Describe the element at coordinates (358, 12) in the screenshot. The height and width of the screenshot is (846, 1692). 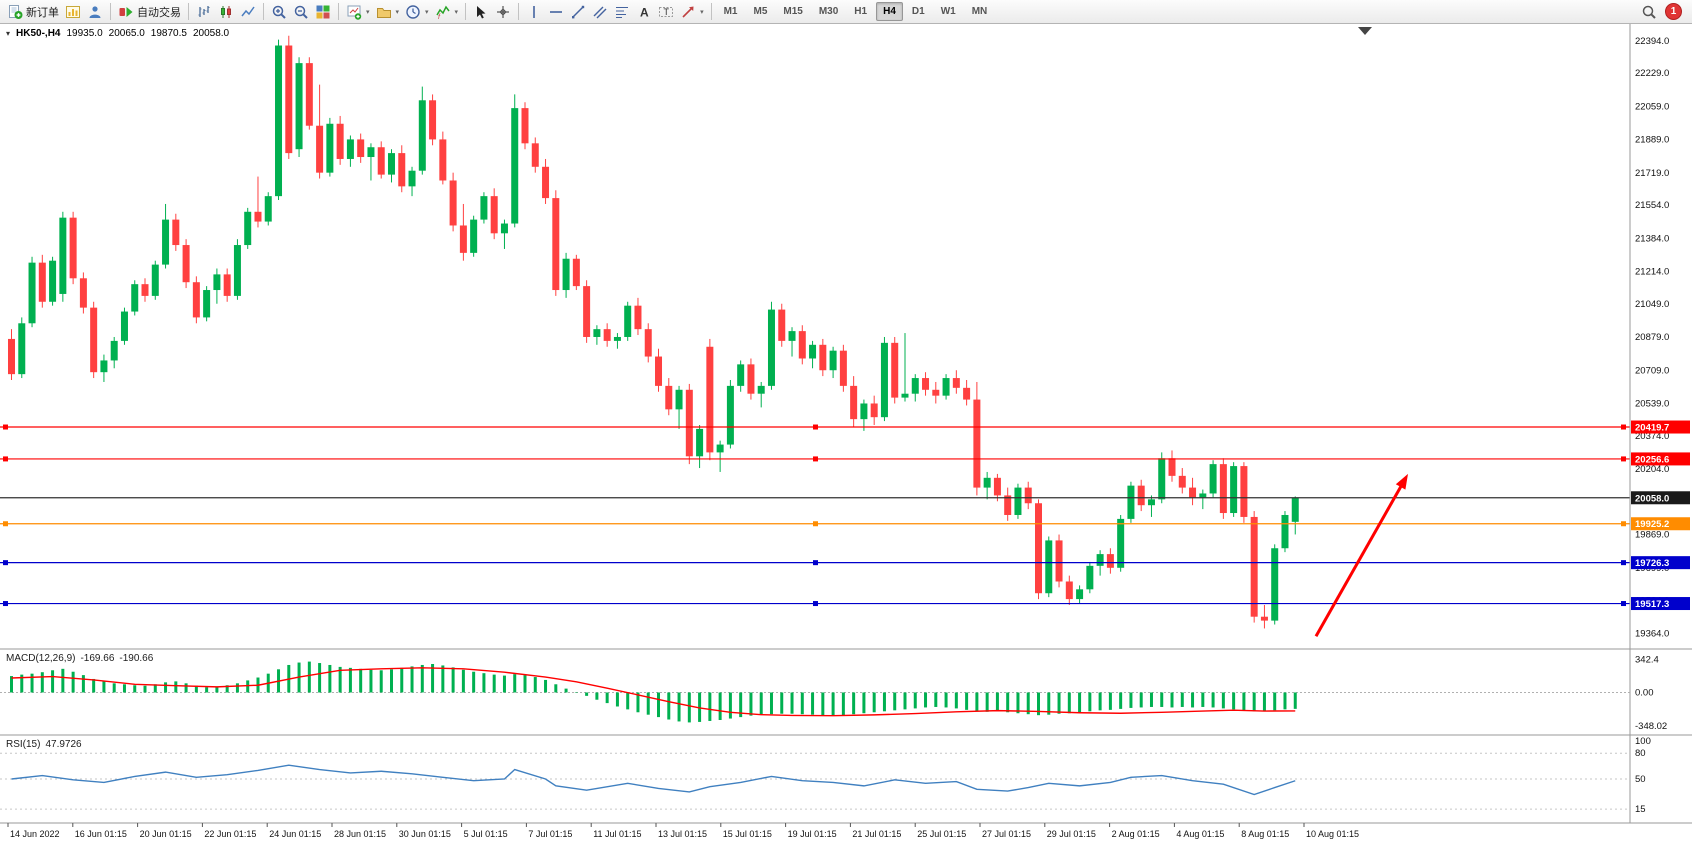
I see `new-chart-button: ▾` at that location.